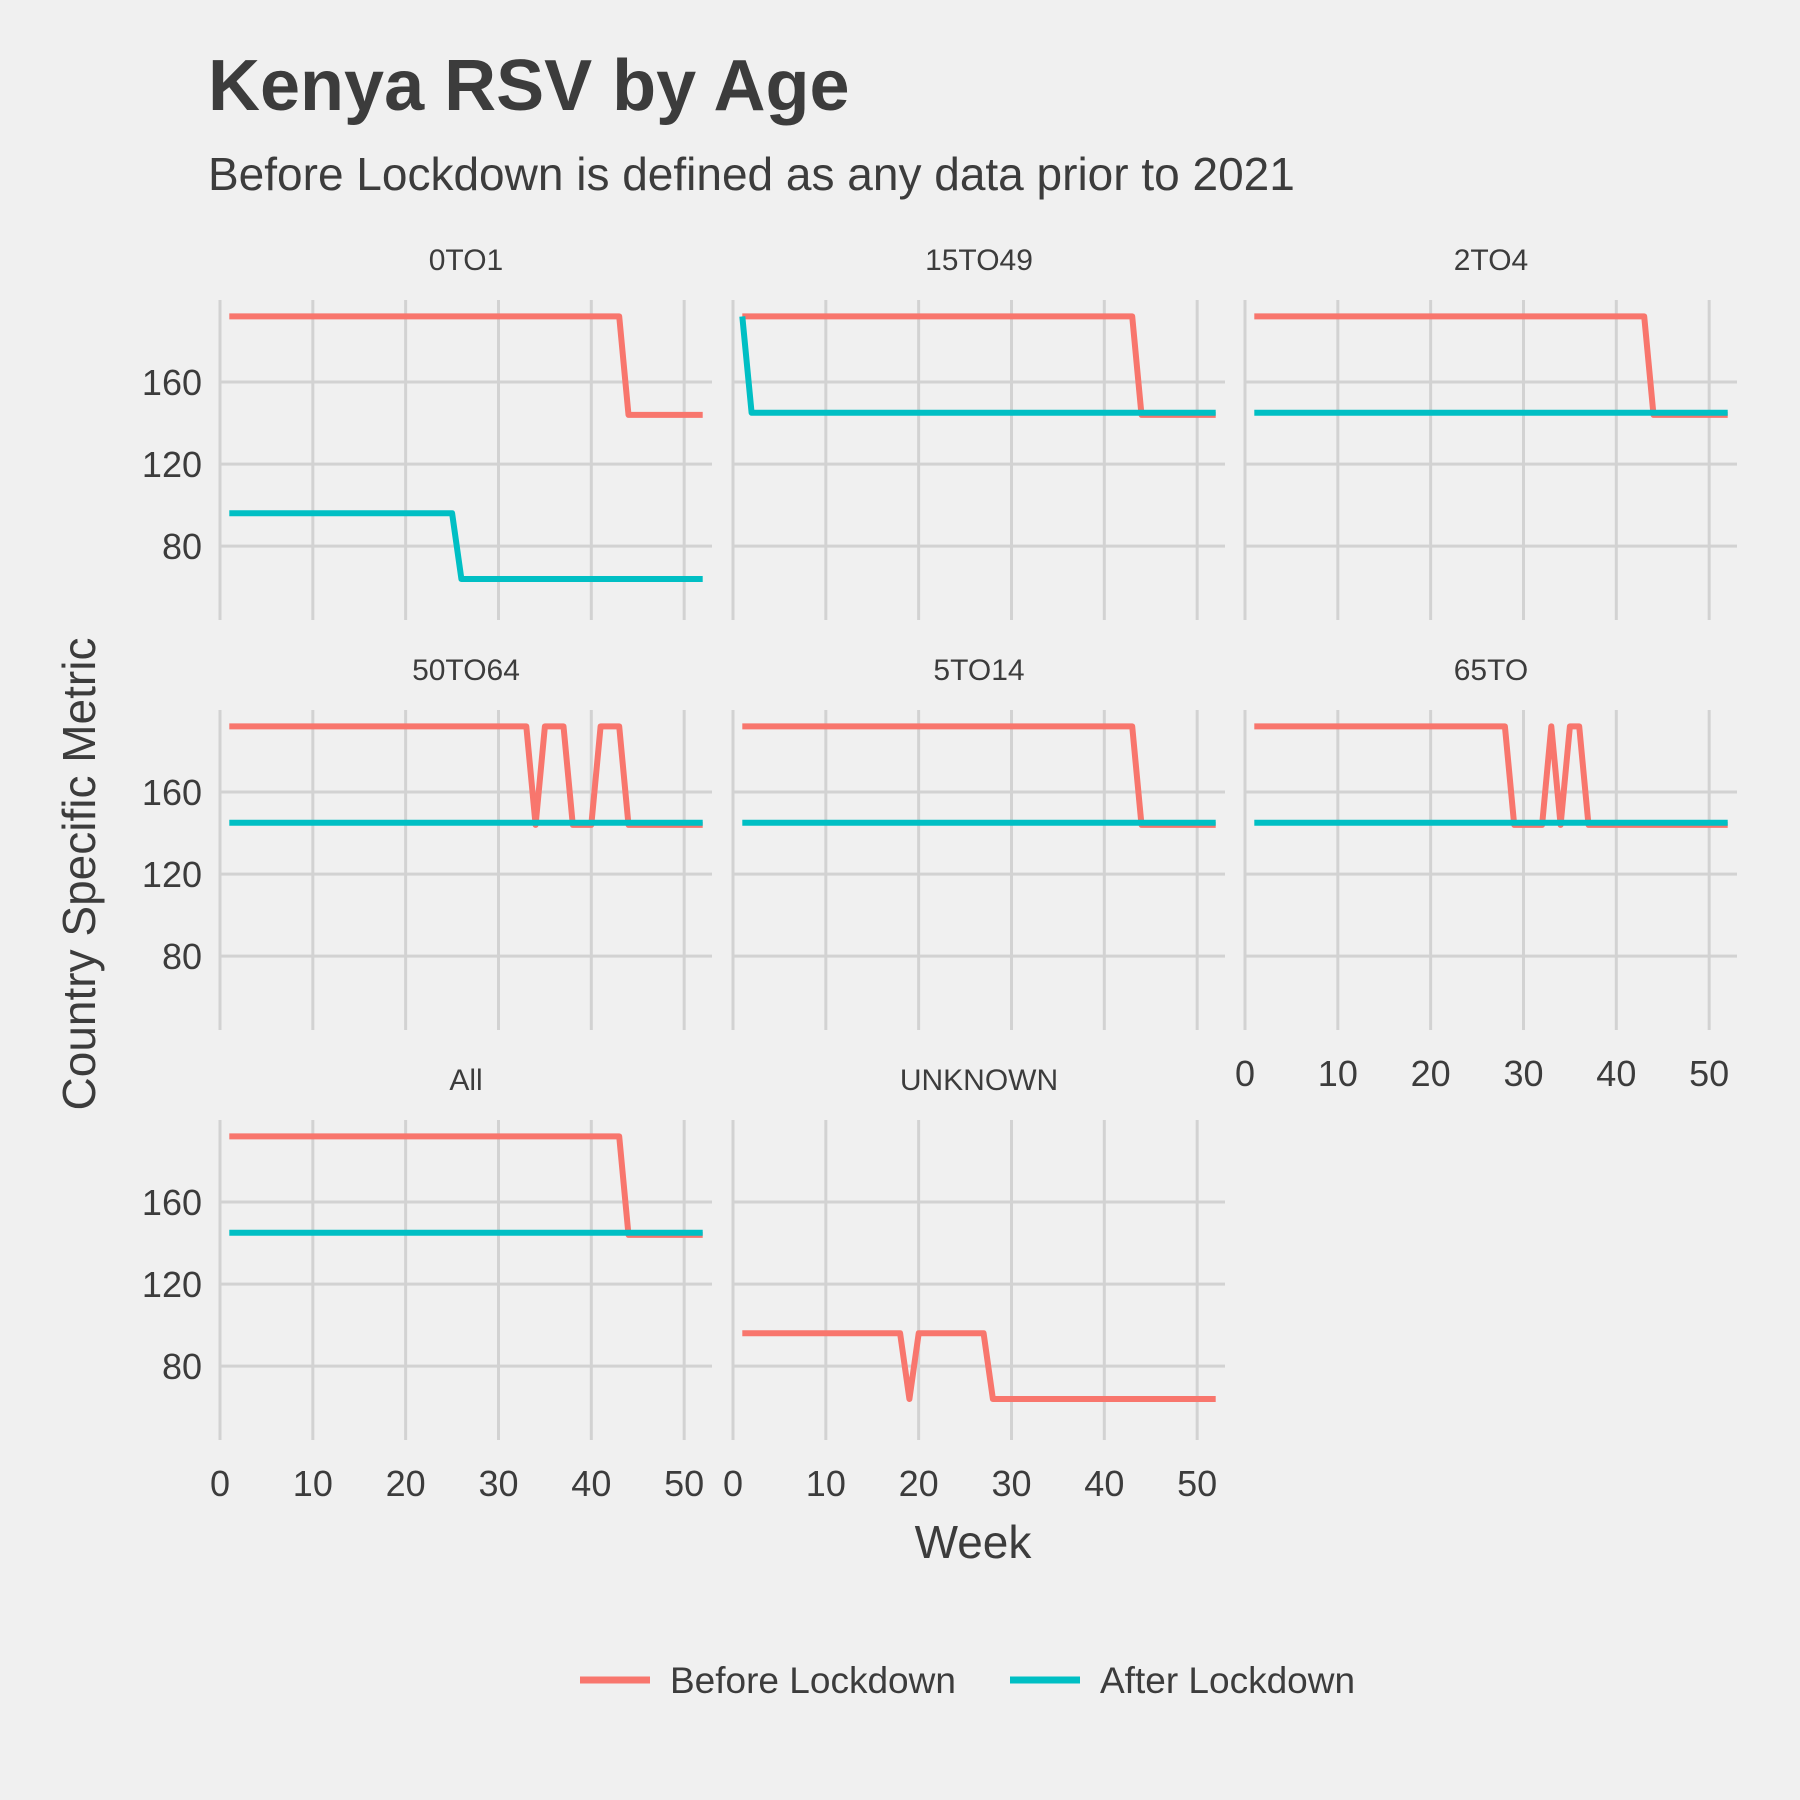  Describe the element at coordinates (978, 670) in the screenshot. I see `facet-label: 5TO14` at that location.